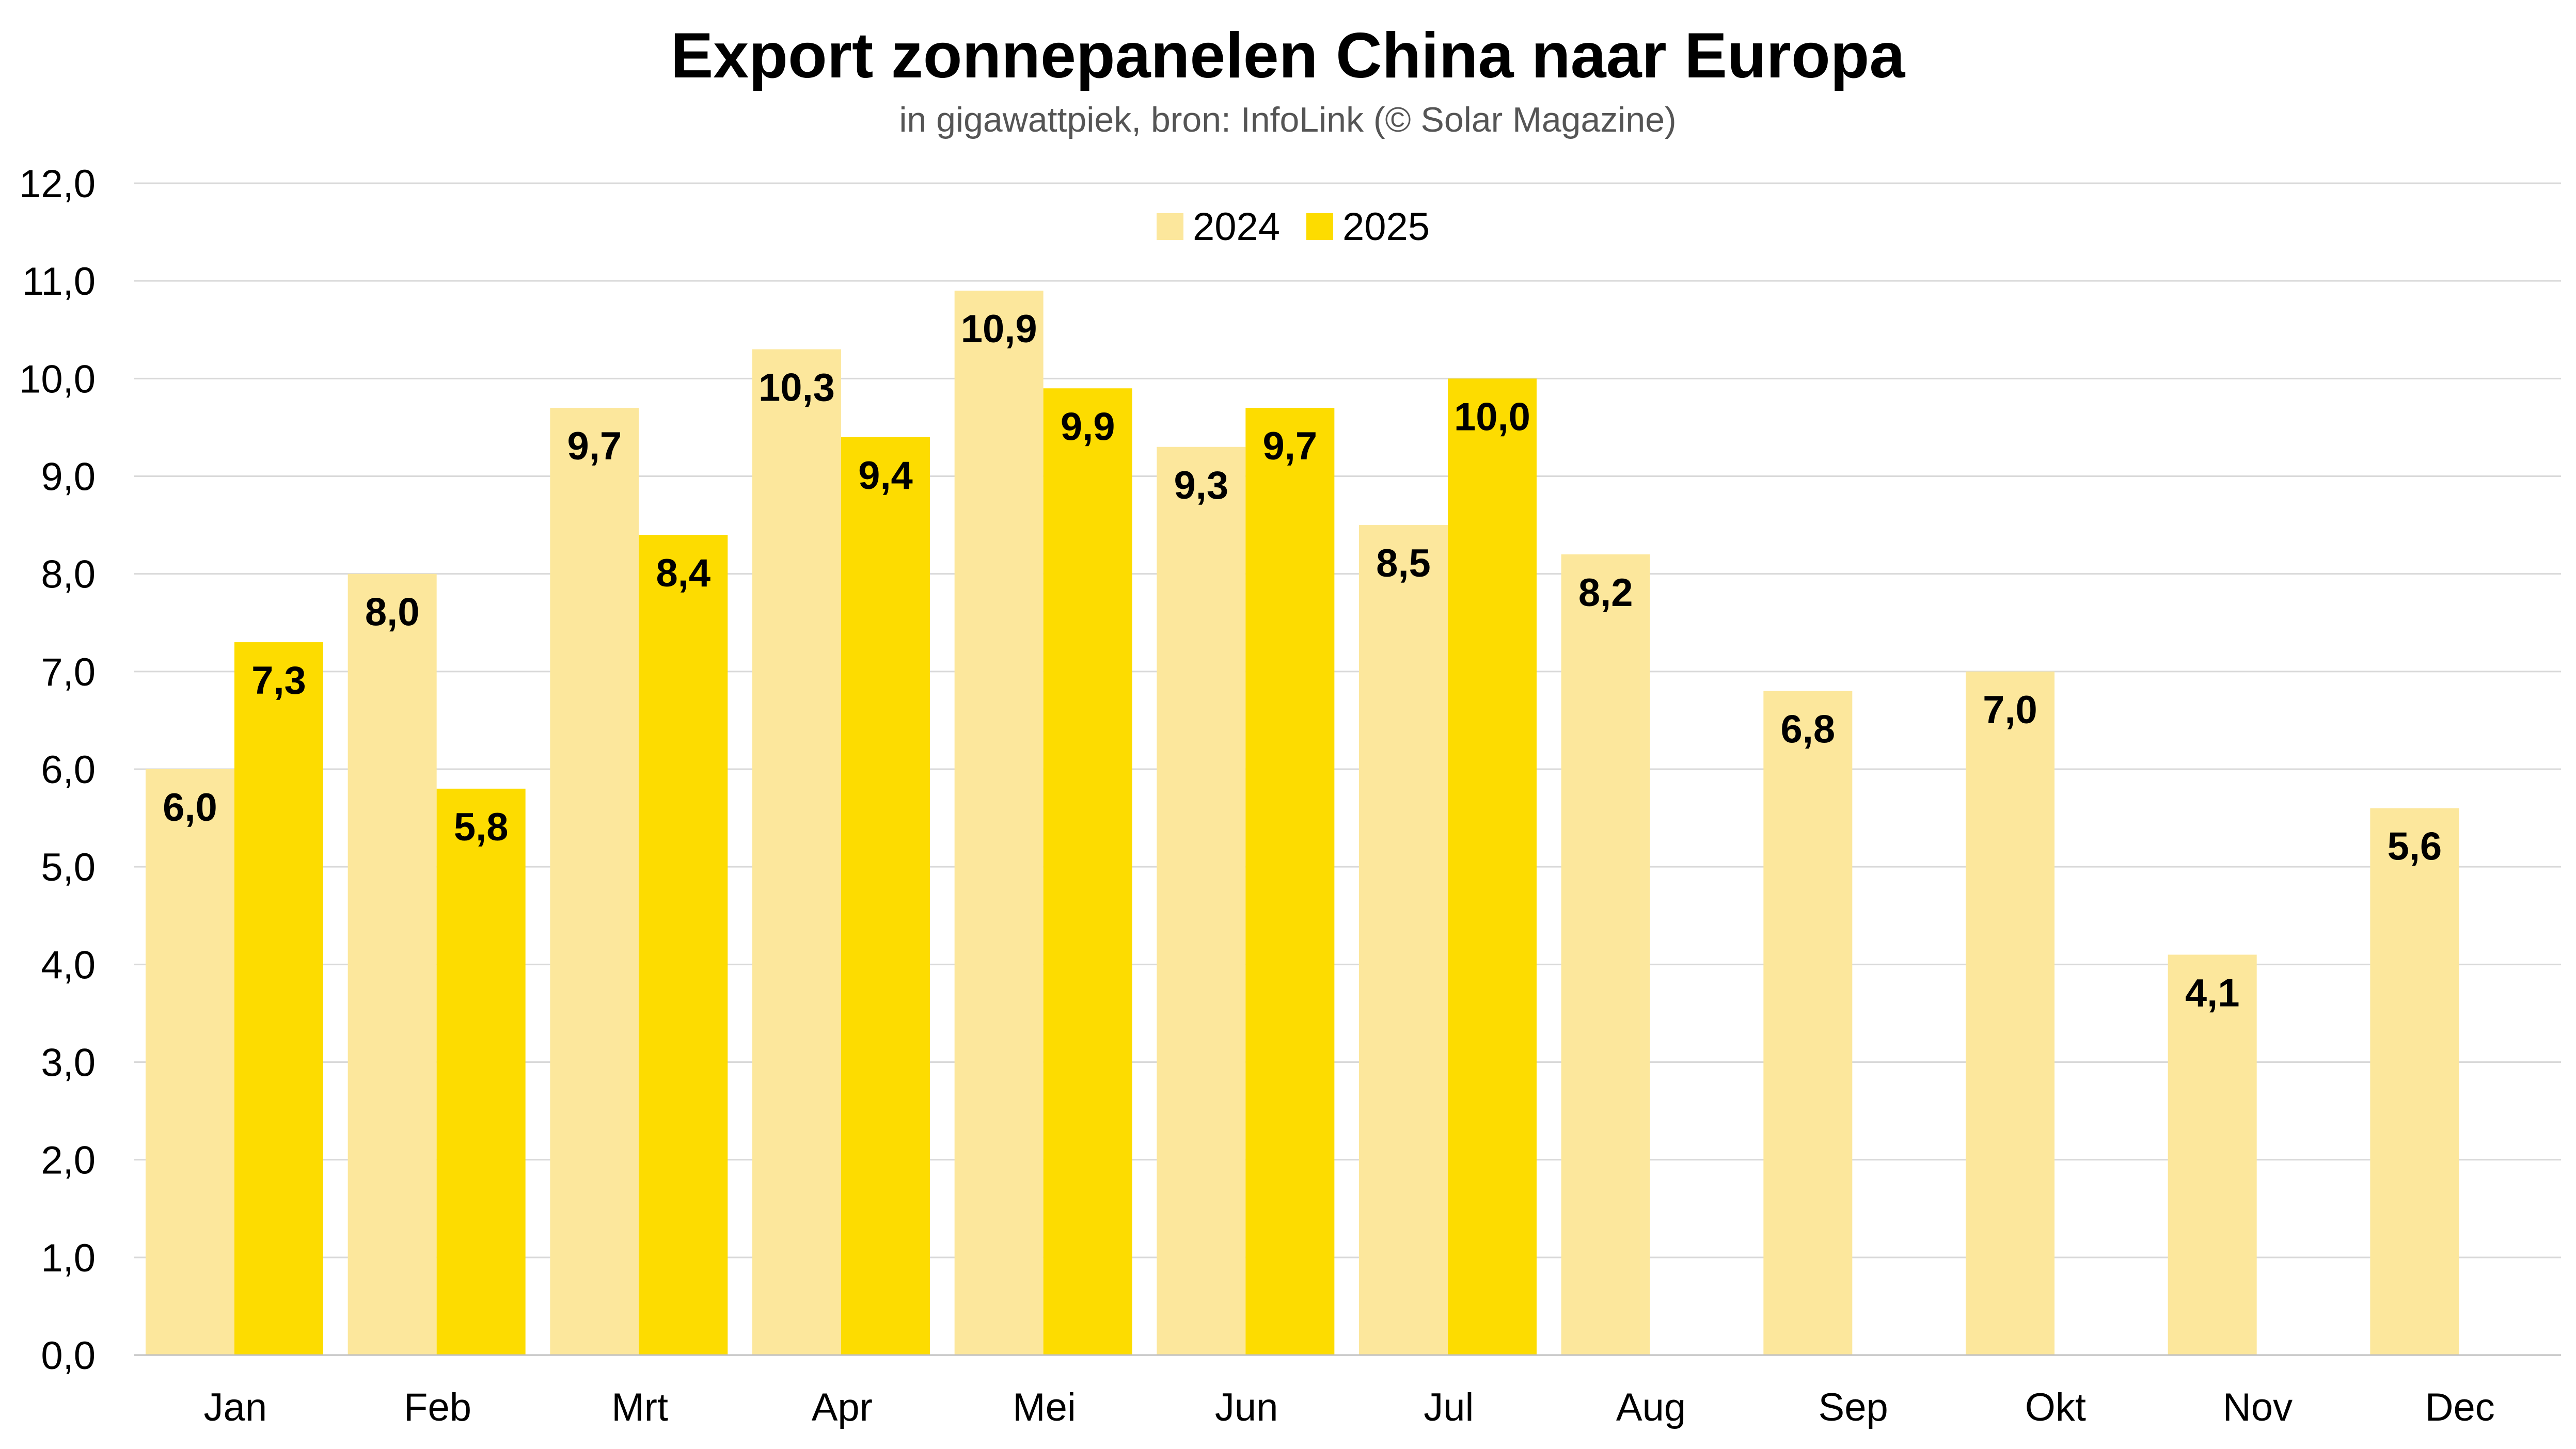  What do you see at coordinates (190, 808) in the screenshot?
I see `data-label-2024-jan: 6,0` at bounding box center [190, 808].